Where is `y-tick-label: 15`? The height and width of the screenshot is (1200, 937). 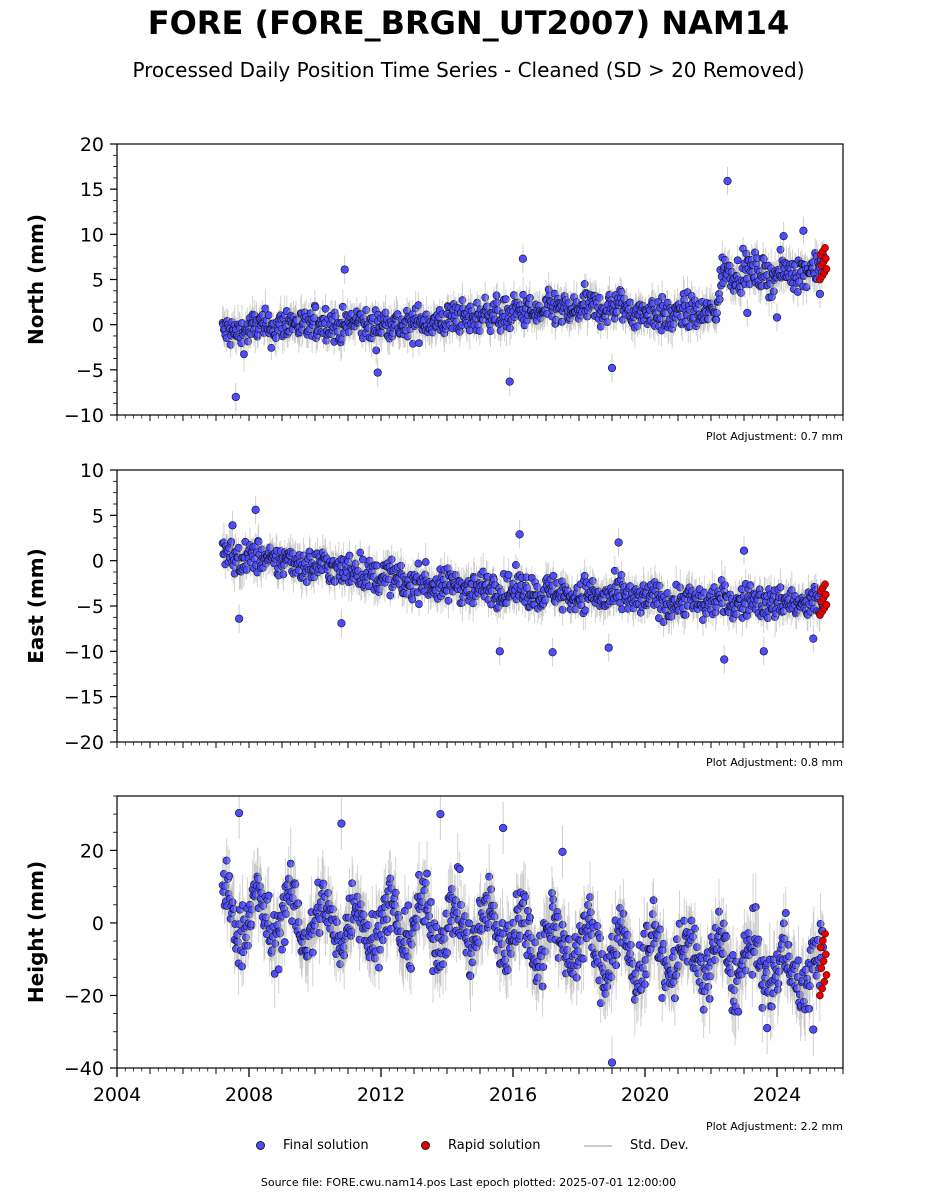 y-tick-label: 15 is located at coordinates (92, 190).